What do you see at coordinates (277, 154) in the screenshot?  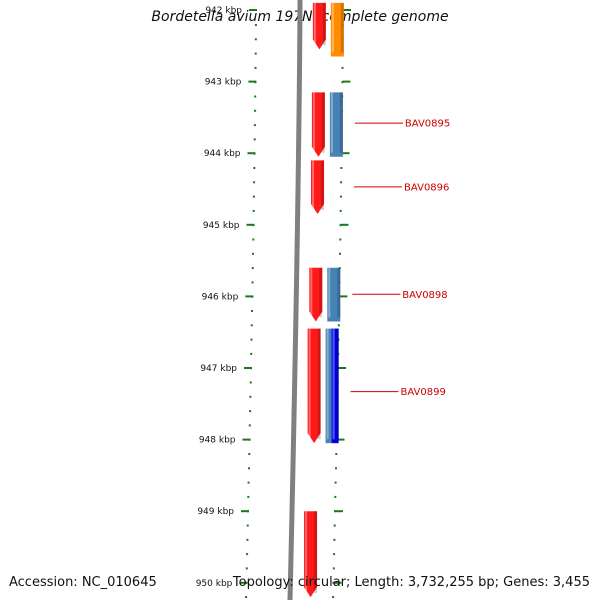 I see `scale-tick: 944 kbp` at bounding box center [277, 154].